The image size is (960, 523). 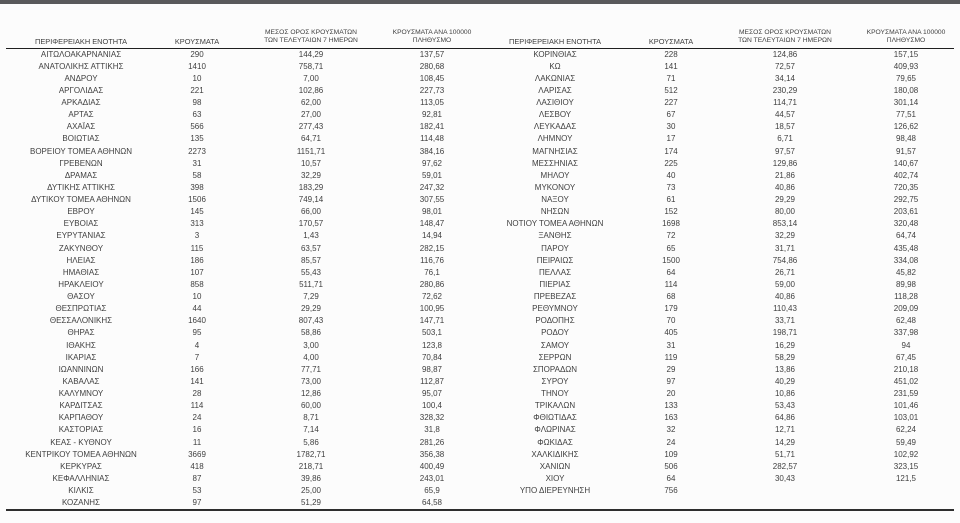 What do you see at coordinates (432, 478) in the screenshot?
I see `per100k-cell-left: 243,01` at bounding box center [432, 478].